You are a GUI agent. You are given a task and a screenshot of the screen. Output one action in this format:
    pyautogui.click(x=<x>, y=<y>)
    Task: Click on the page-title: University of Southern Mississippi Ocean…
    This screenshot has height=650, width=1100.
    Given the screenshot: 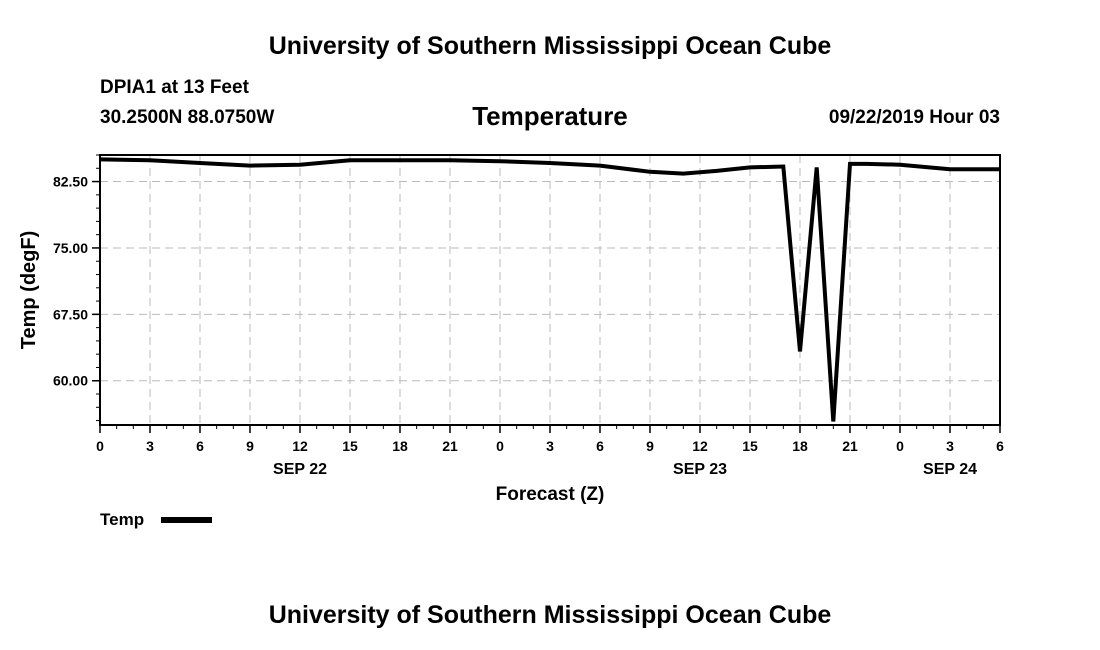 What is the action you would take?
    pyautogui.click(x=550, y=46)
    